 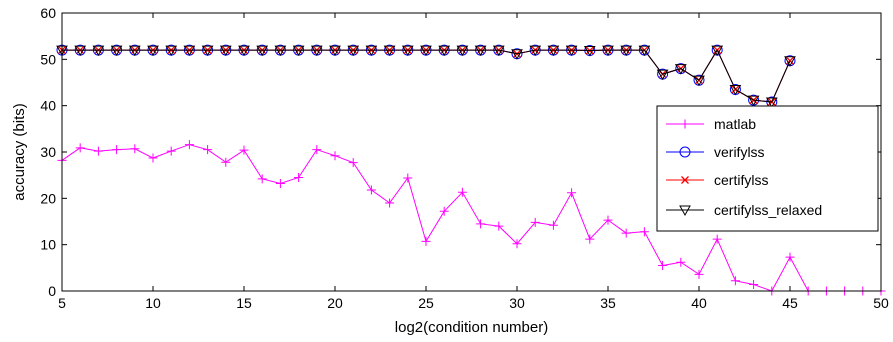 I want to click on legend-label: certifylss_relaxed, so click(x=768, y=210).